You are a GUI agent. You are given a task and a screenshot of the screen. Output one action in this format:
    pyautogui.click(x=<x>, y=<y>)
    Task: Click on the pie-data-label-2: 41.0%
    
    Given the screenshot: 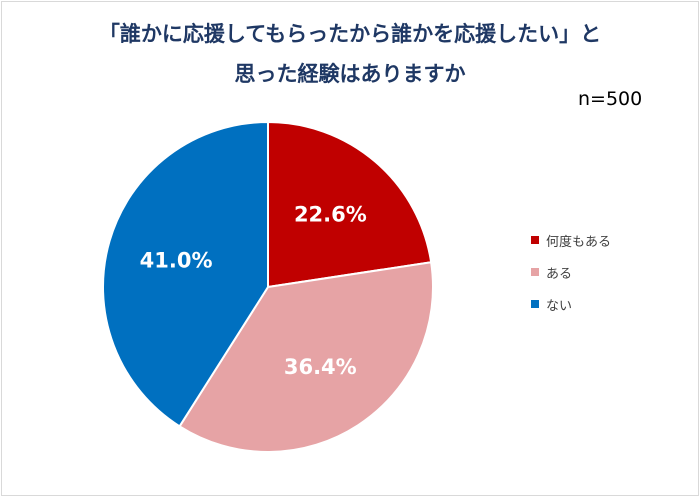 What is the action you would take?
    pyautogui.click(x=176, y=260)
    